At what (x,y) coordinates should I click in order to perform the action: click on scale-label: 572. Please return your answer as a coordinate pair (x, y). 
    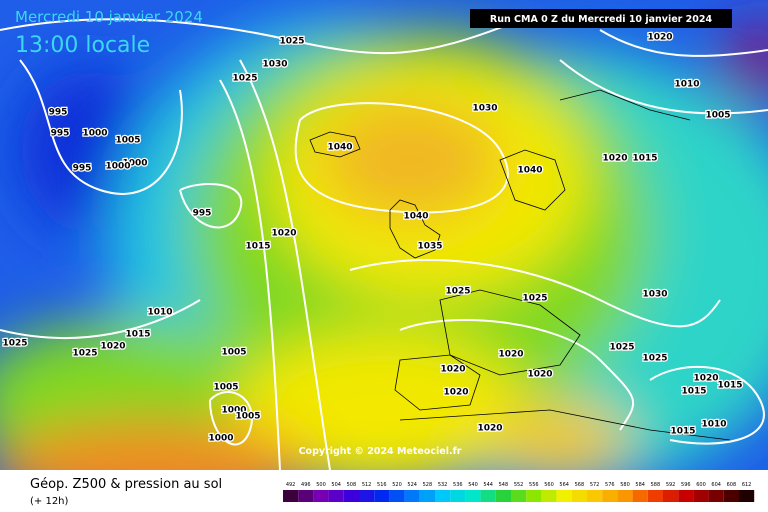
    Looking at the image, I should click on (595, 485).